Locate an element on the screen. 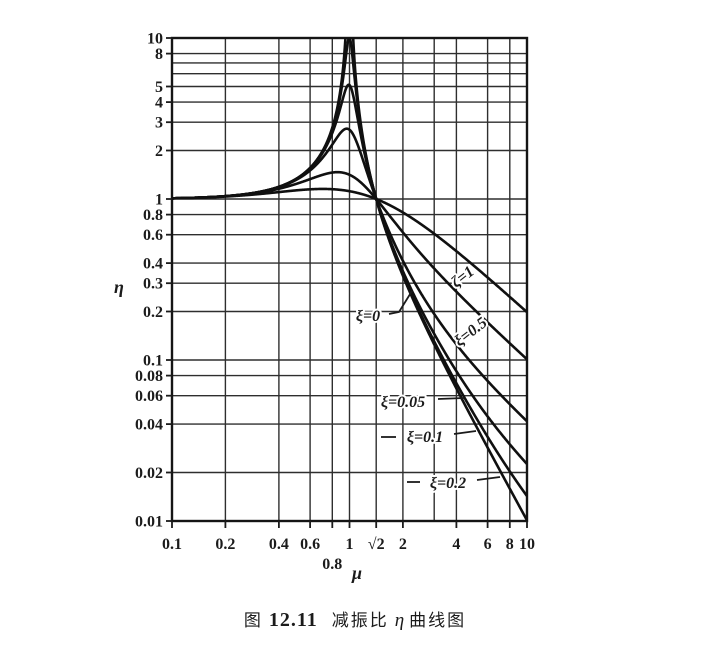  caption-title-text: 减振比 is located at coordinates (360, 620).